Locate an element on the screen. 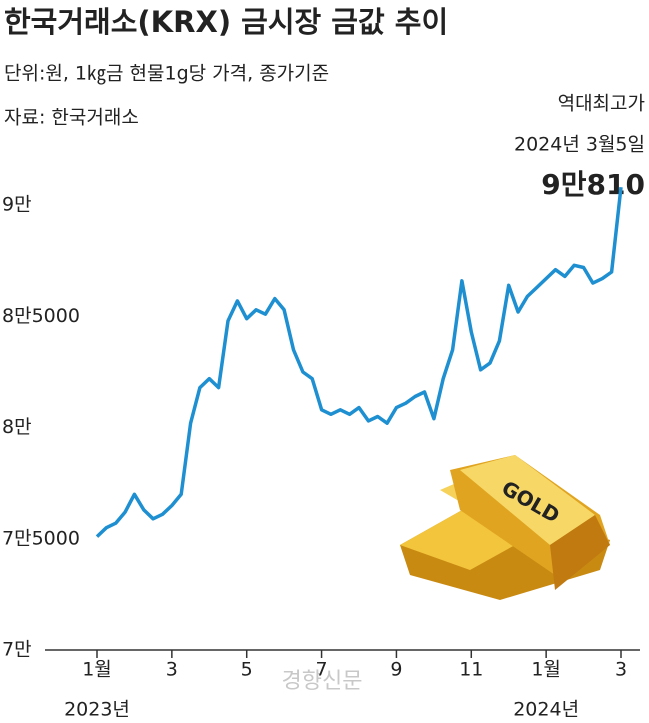  x-tick-label: 7 is located at coordinates (322, 670).